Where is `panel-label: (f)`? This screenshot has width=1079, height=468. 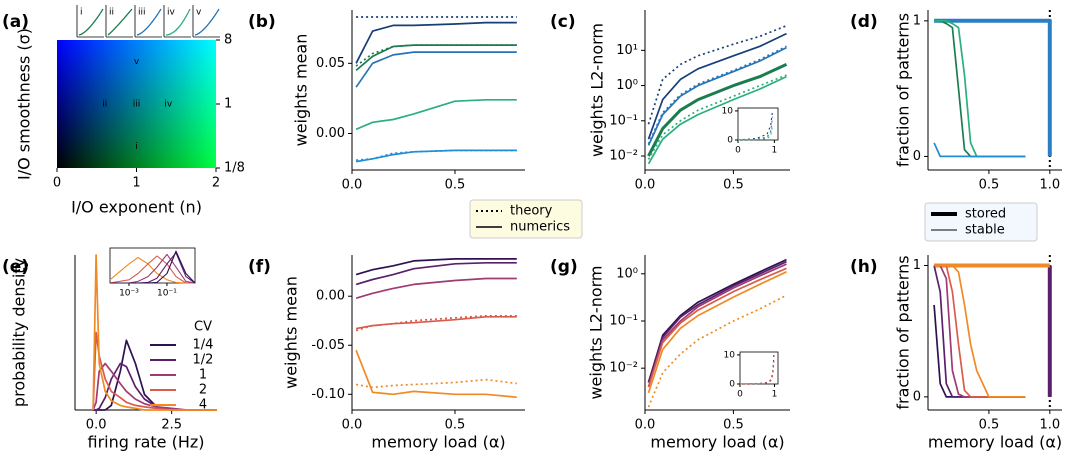 panel-label: (f) is located at coordinates (259, 267).